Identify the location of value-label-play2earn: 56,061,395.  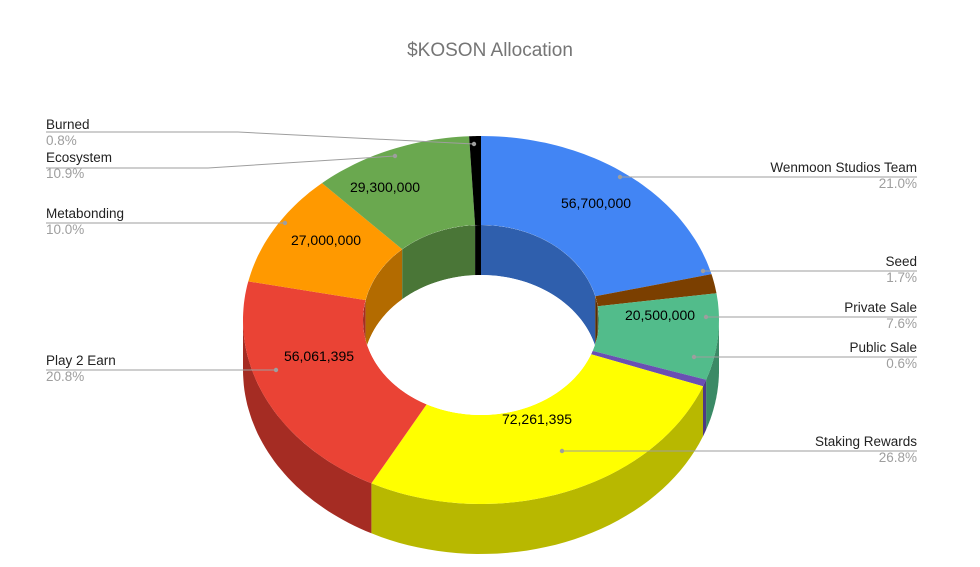
(319, 356).